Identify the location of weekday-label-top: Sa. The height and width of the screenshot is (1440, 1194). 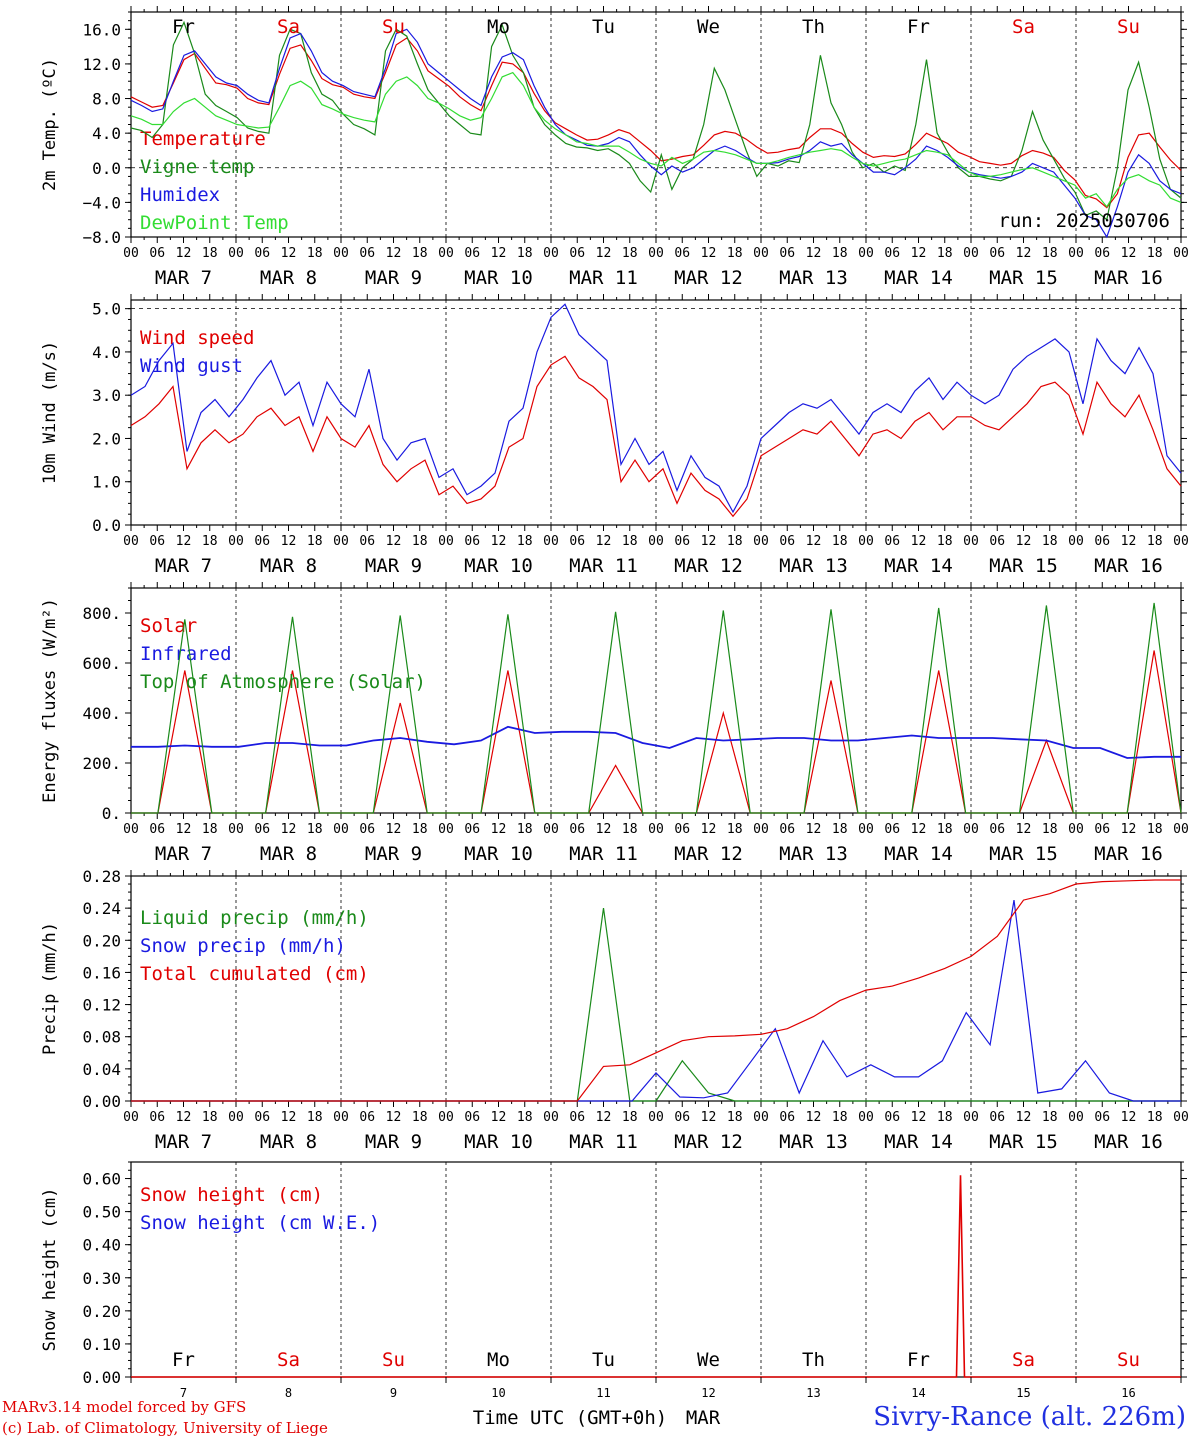
(288, 27).